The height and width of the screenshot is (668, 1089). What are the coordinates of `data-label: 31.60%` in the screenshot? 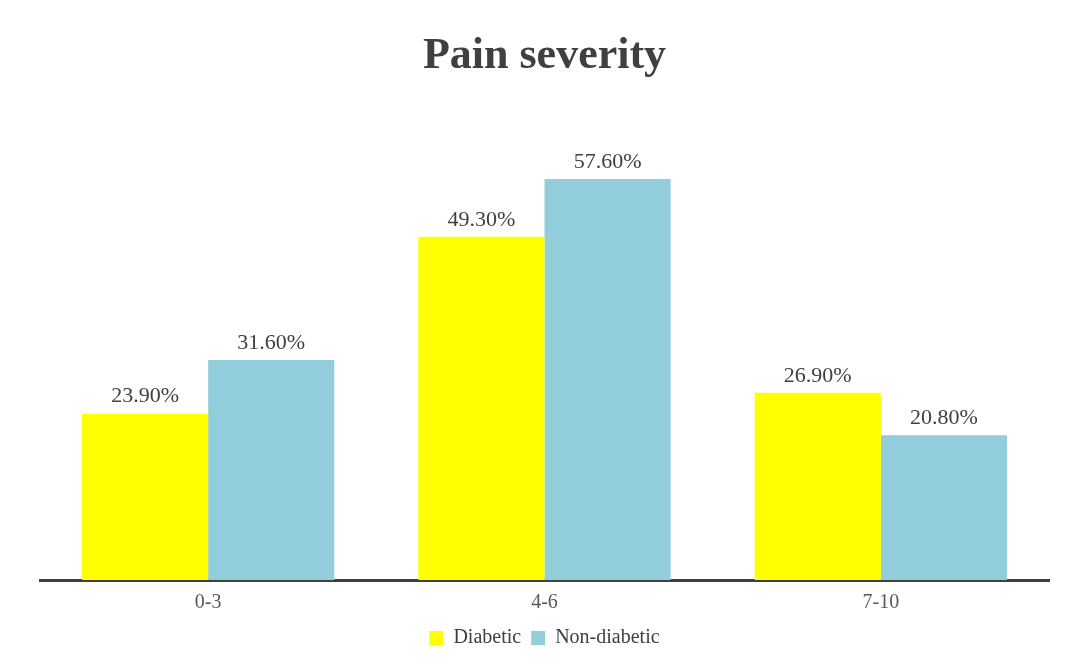 It's located at (271, 341).